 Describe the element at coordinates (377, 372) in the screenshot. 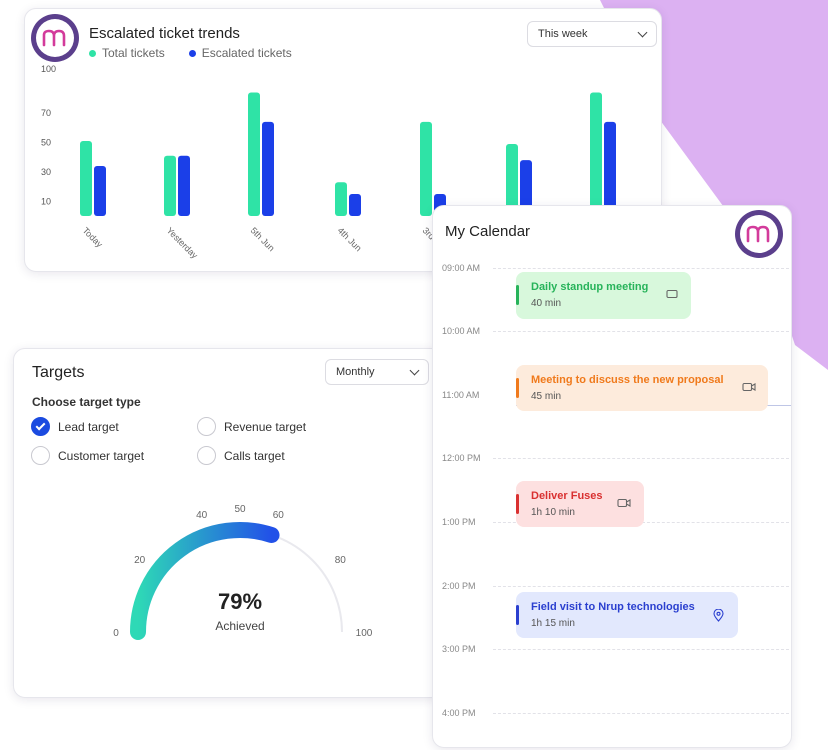

I see `targets-period-dropdown: Monthly` at that location.